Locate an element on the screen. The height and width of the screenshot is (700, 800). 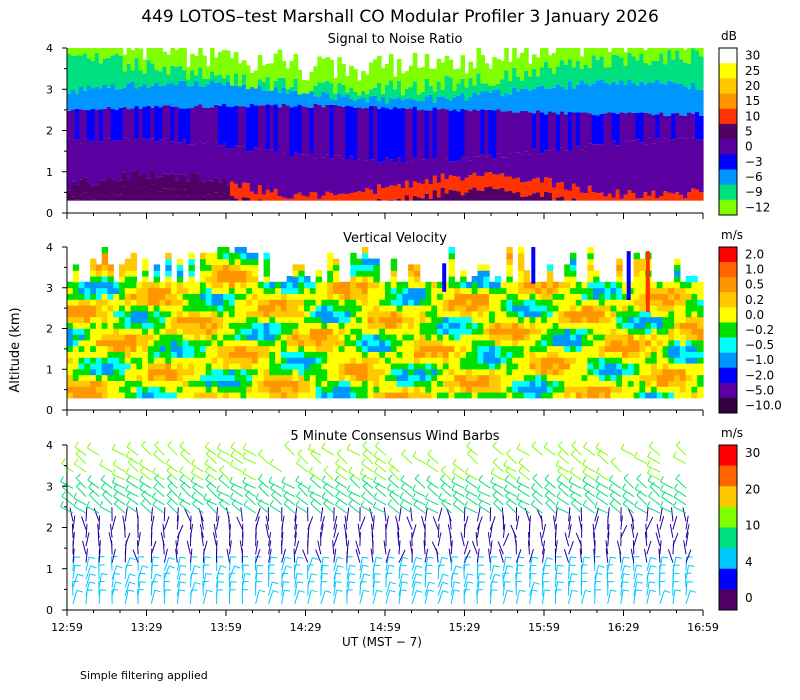
colorbar-label: −0.2 is located at coordinates (759, 330).